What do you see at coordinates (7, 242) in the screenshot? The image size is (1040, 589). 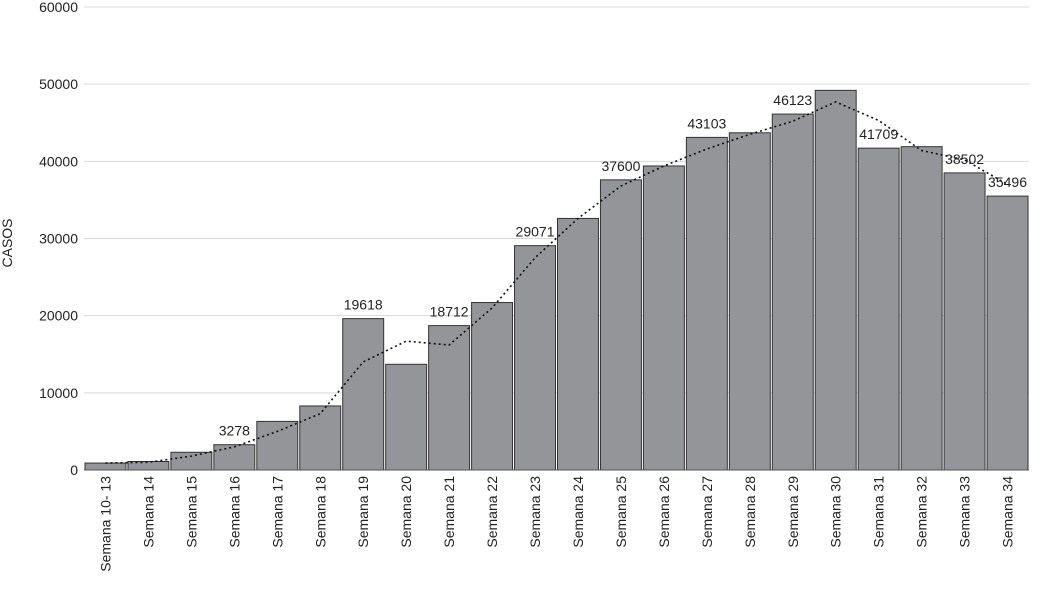 I see `y-axis-title: CASOS` at bounding box center [7, 242].